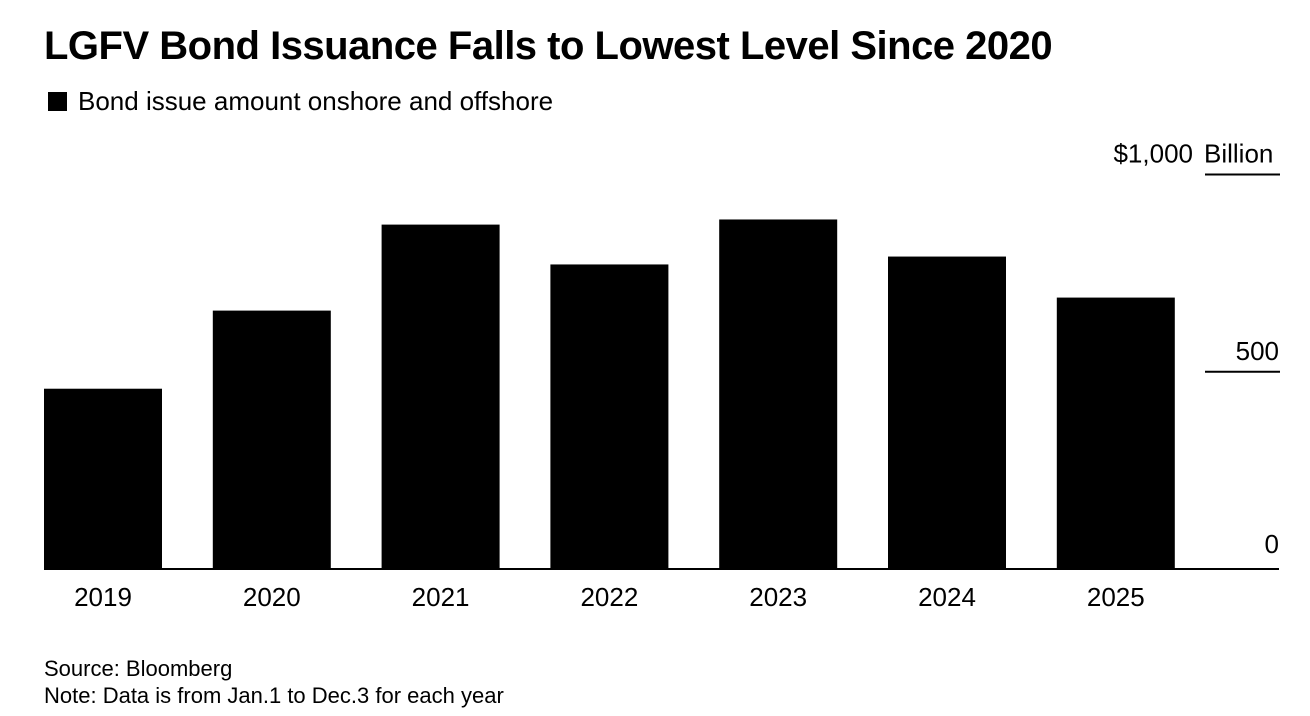 This screenshot has height=716, width=1310. Describe the element at coordinates (57, 101) in the screenshot. I see `legend-swatch` at that location.